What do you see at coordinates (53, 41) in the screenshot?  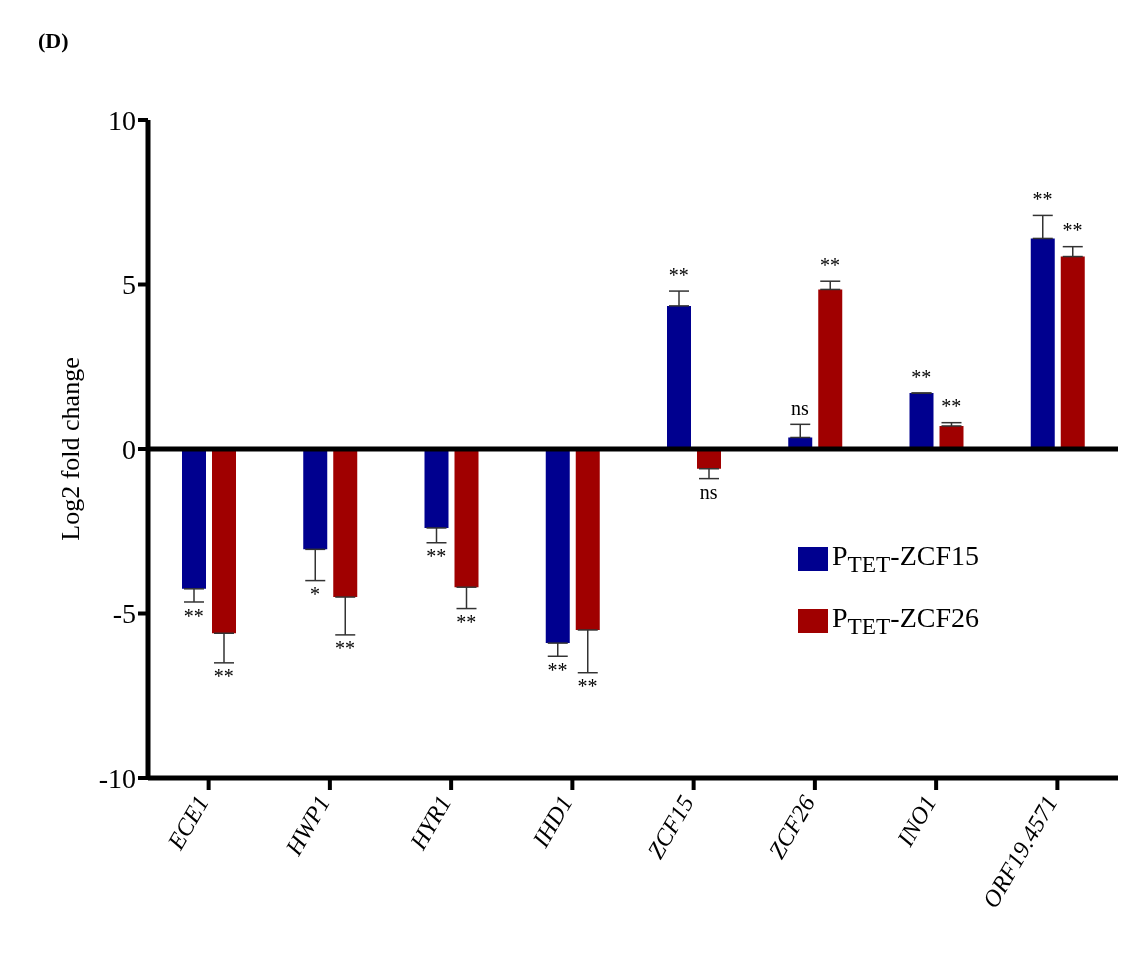 I see `chart-title: (D)` at bounding box center [53, 41].